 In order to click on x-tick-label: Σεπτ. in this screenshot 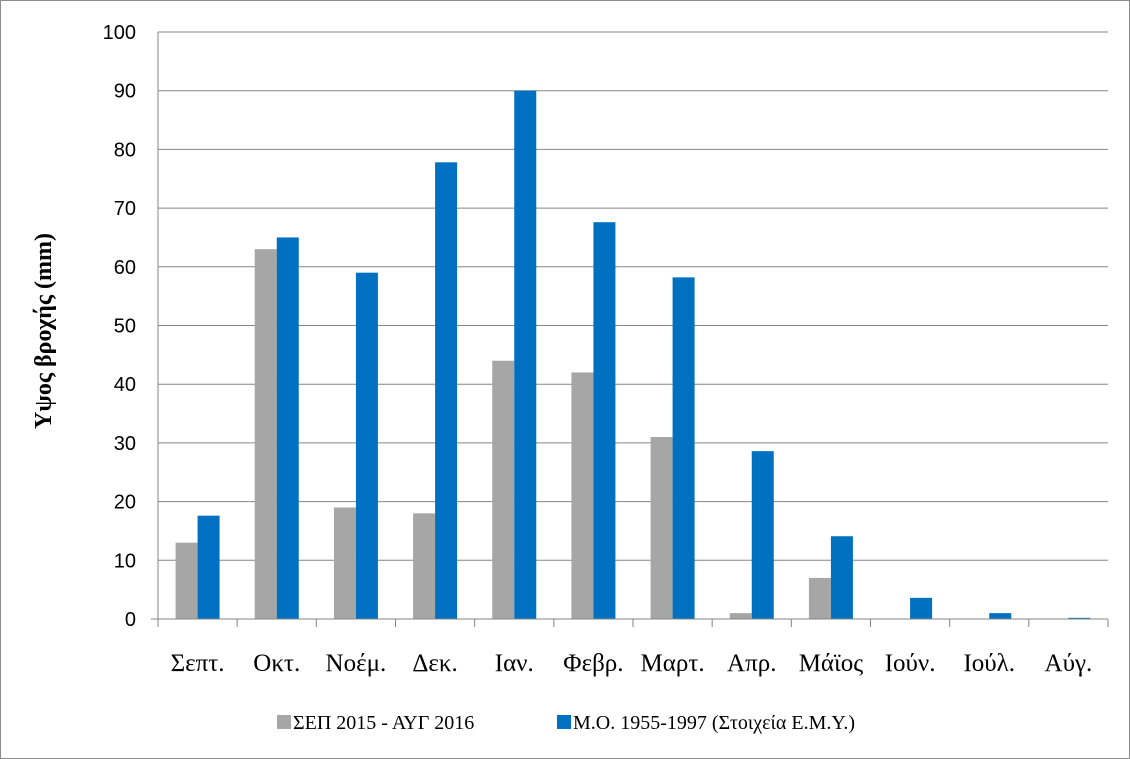, I will do `click(198, 663)`.